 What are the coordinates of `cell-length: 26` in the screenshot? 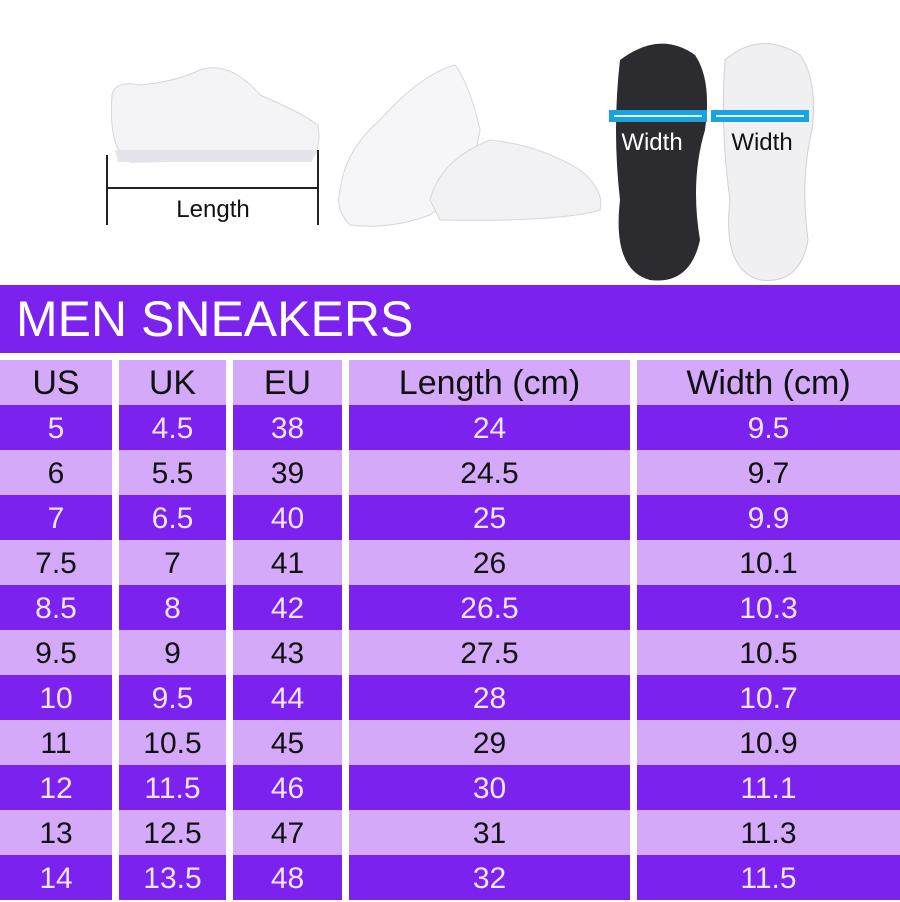 It's located at (489, 562).